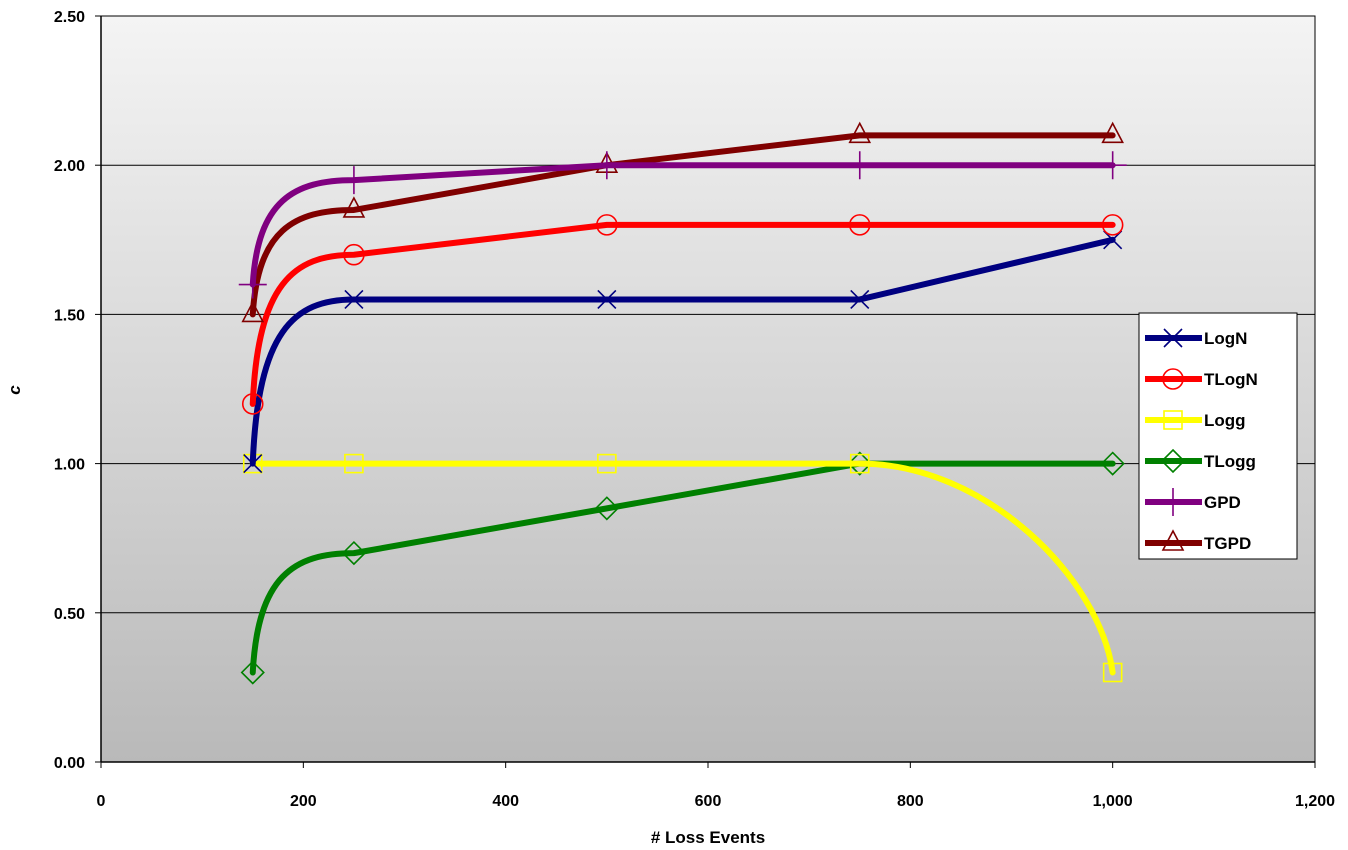  I want to click on legend-label: TGPD, so click(1227, 543).